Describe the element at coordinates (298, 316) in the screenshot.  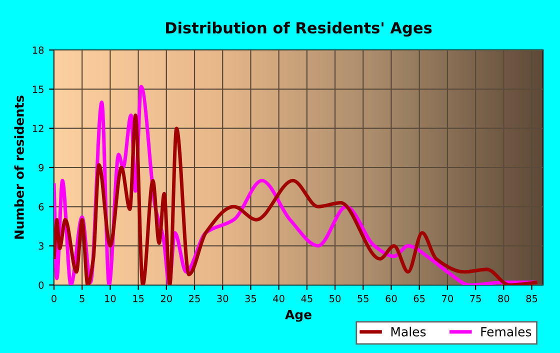
I see `x-axis-title: Age` at that location.